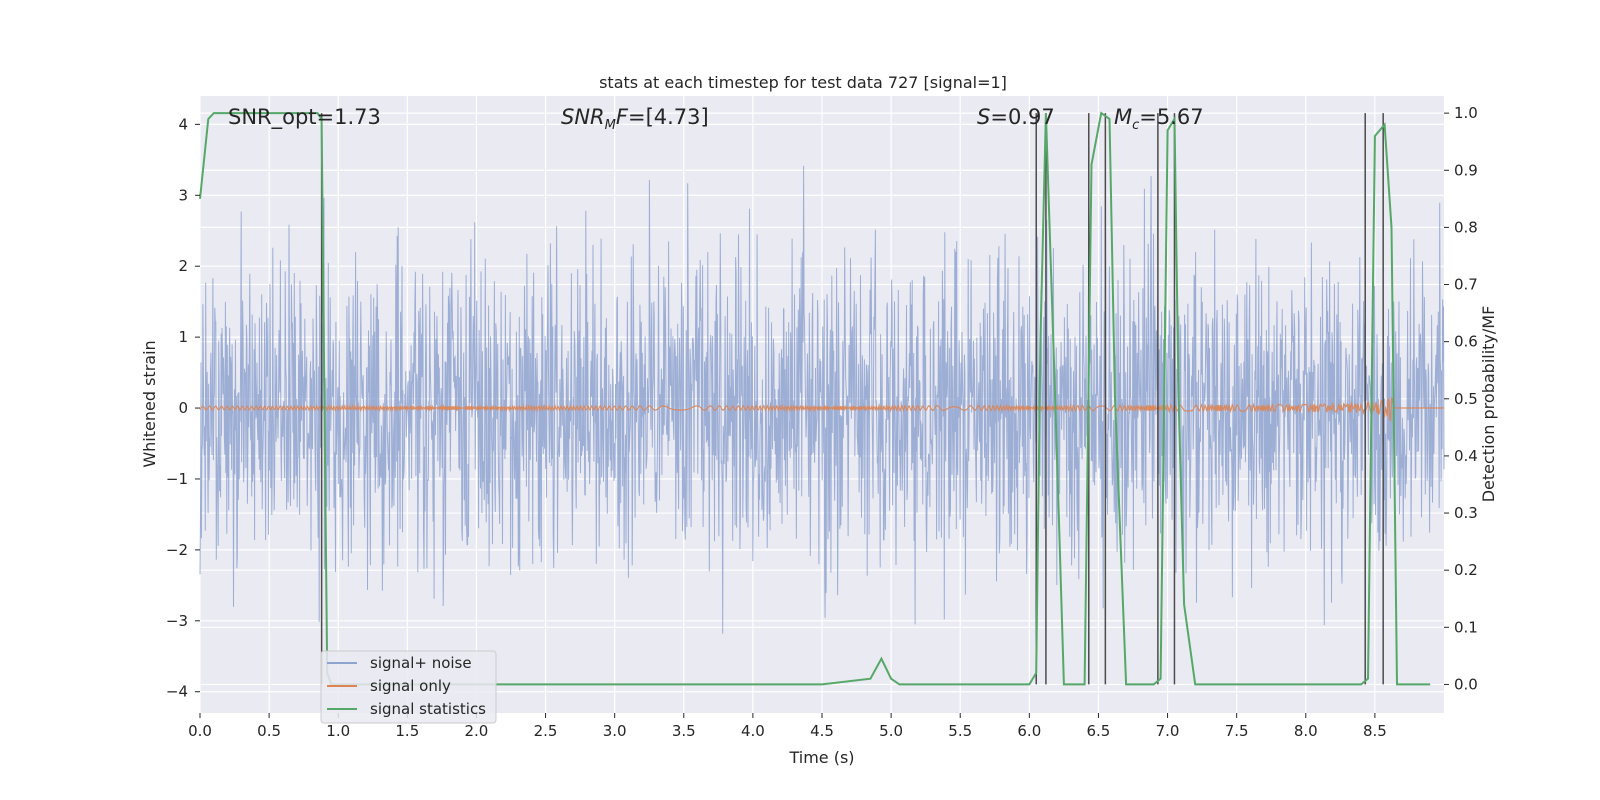 This screenshot has width=1600, height=800. What do you see at coordinates (1466, 399) in the screenshot?
I see `y-right-tick-label-5: 0.5` at bounding box center [1466, 399].